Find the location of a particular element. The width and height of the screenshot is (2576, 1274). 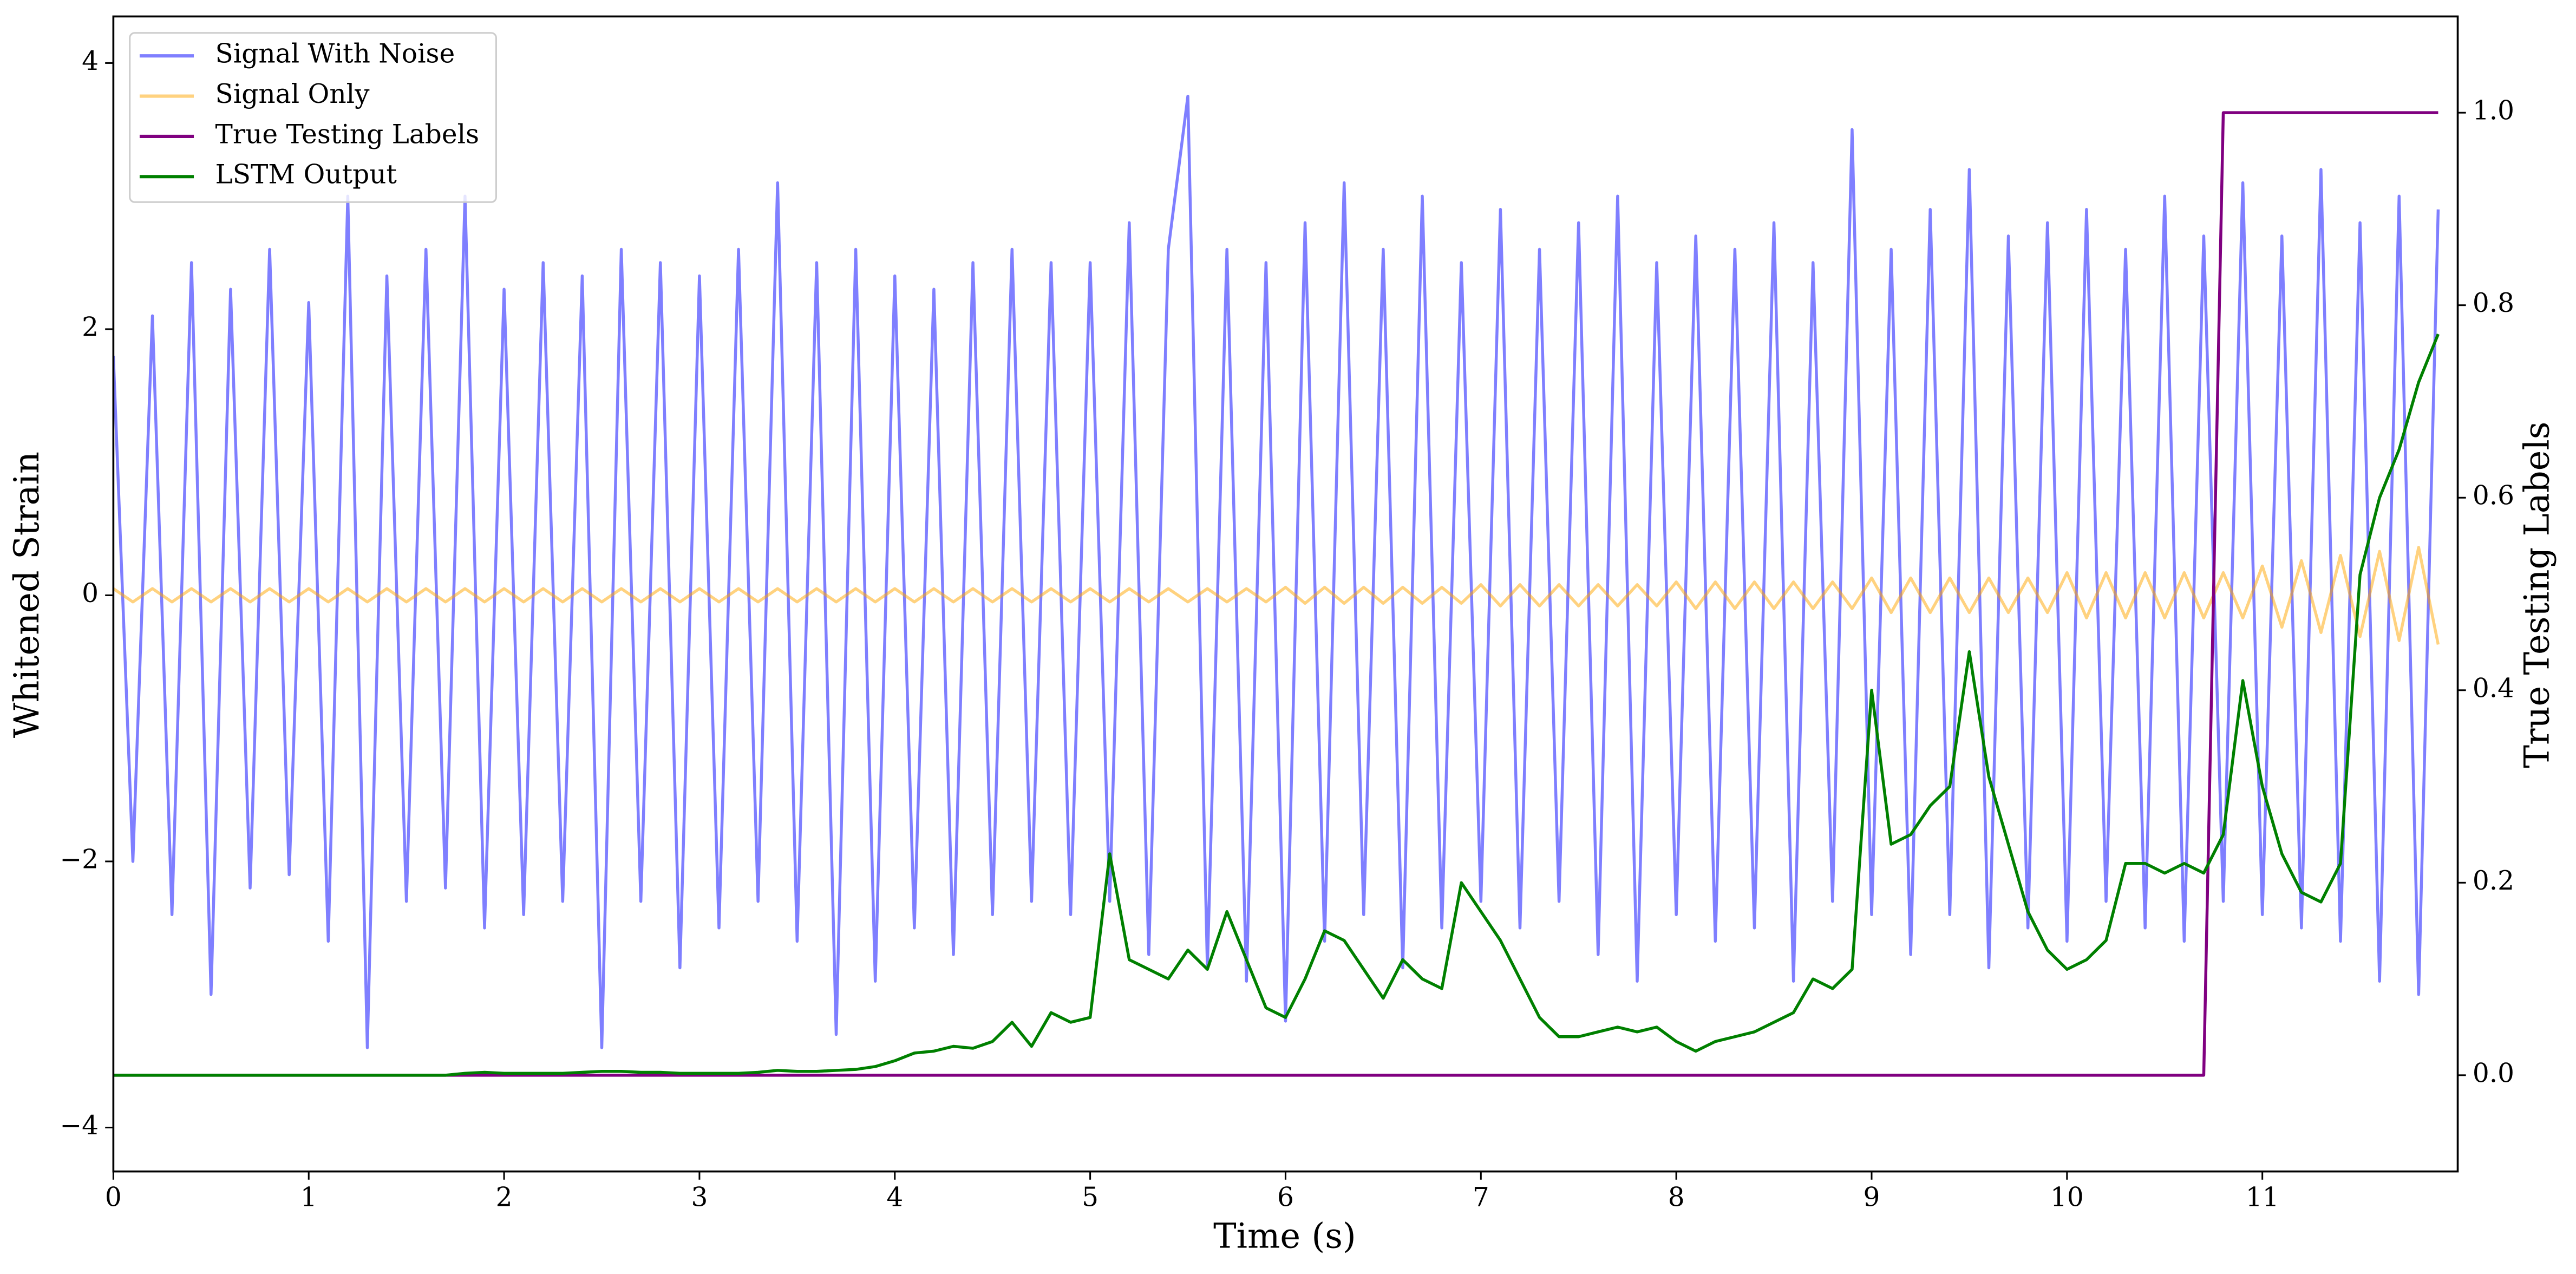

series-line is located at coordinates (1276, 595).